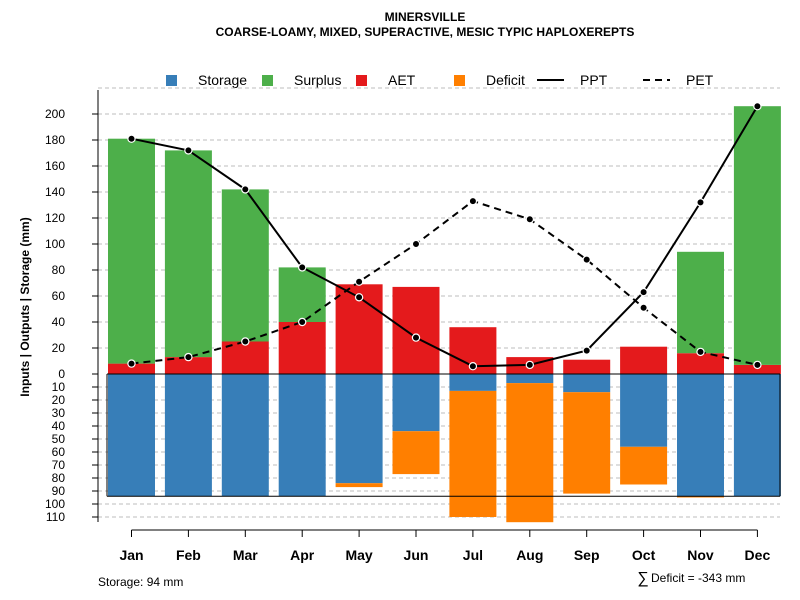  Describe the element at coordinates (245, 555) in the screenshot. I see `x-tick-label: Mar` at that location.